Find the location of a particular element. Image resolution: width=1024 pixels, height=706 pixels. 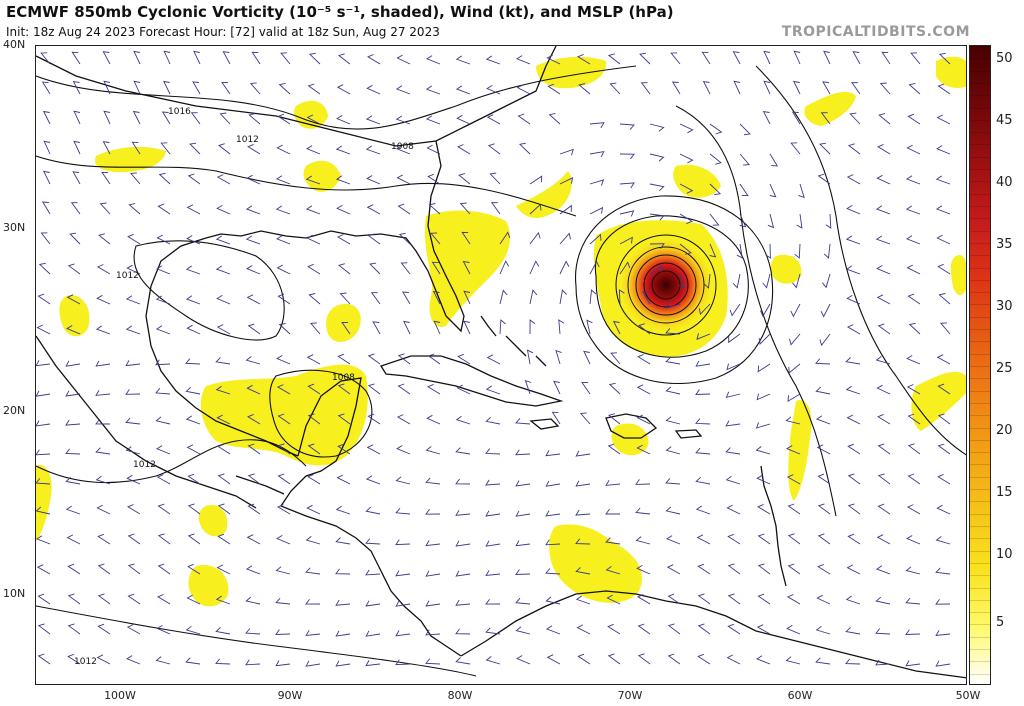

lon-tick-70w: 70W is located at coordinates (630, 695).